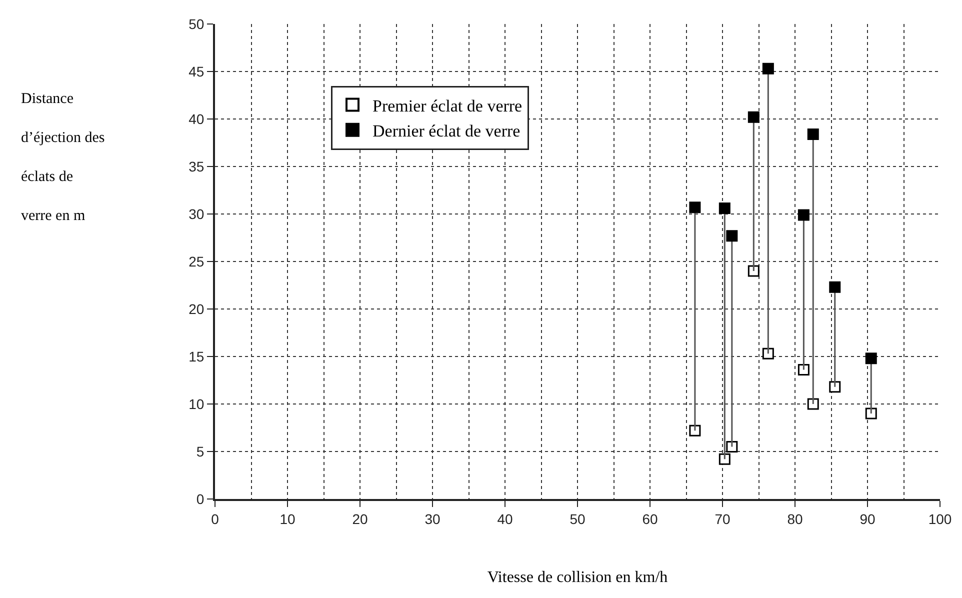  Describe the element at coordinates (215, 518) in the screenshot. I see `x-tick-label: 0` at that location.